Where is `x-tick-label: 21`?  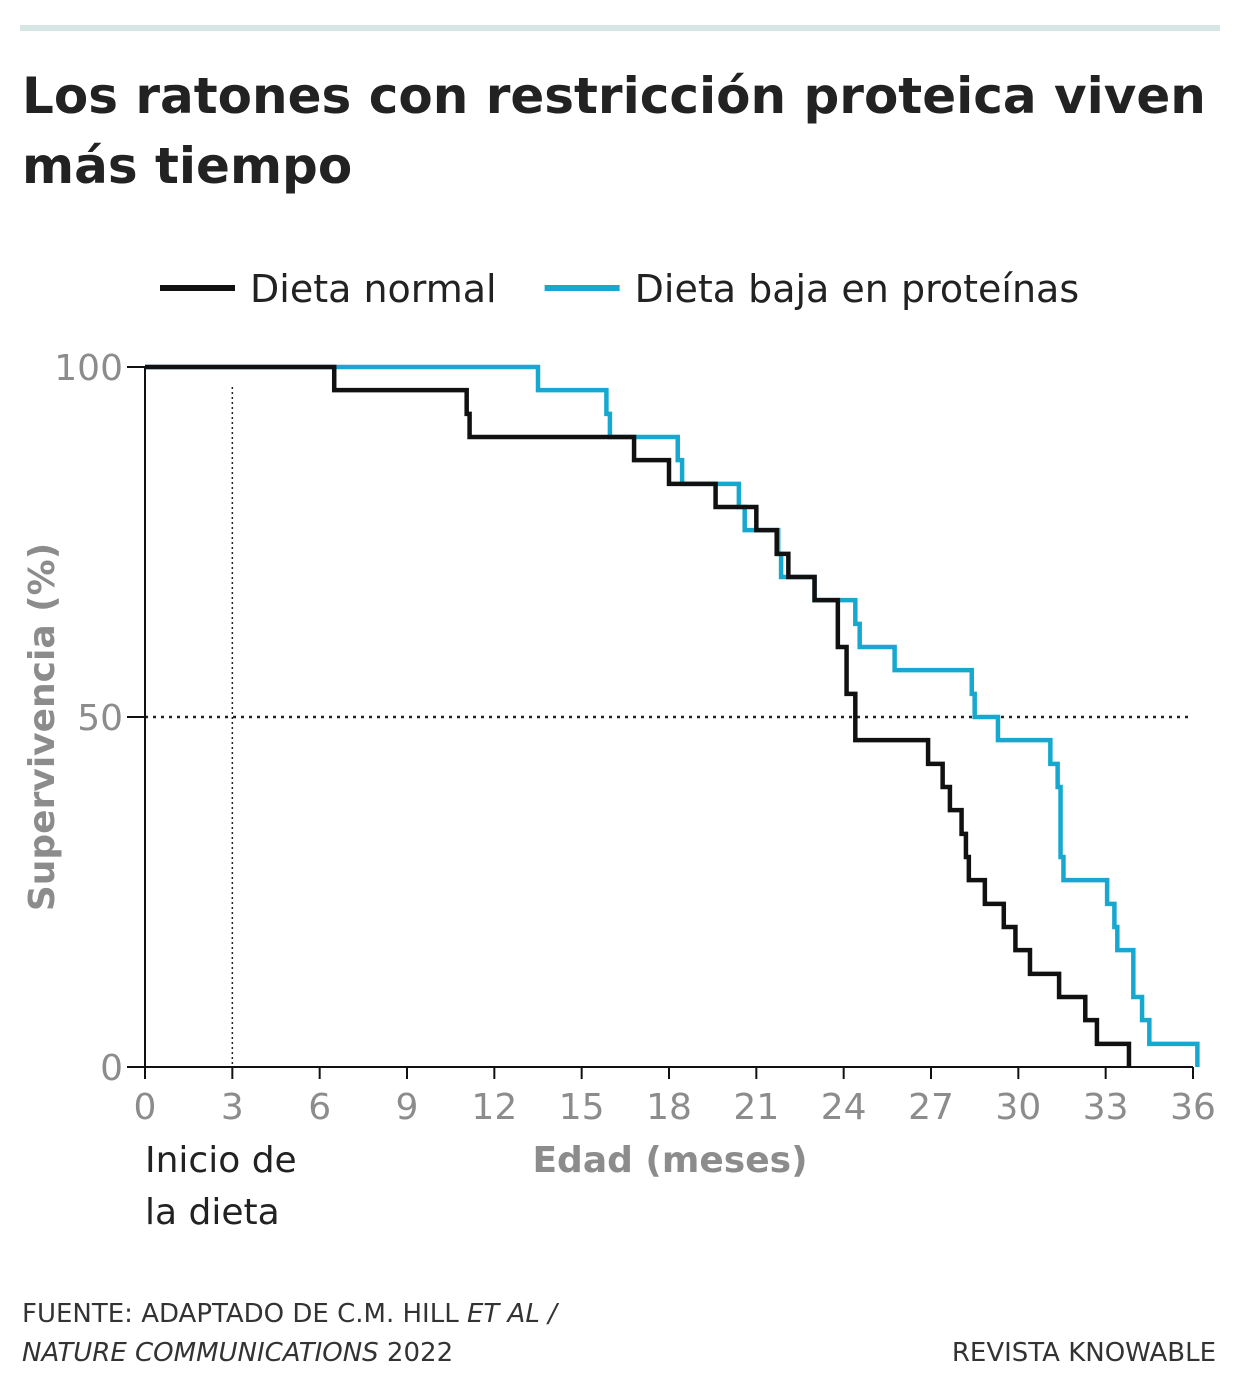 x-tick-label: 21 is located at coordinates (756, 1107).